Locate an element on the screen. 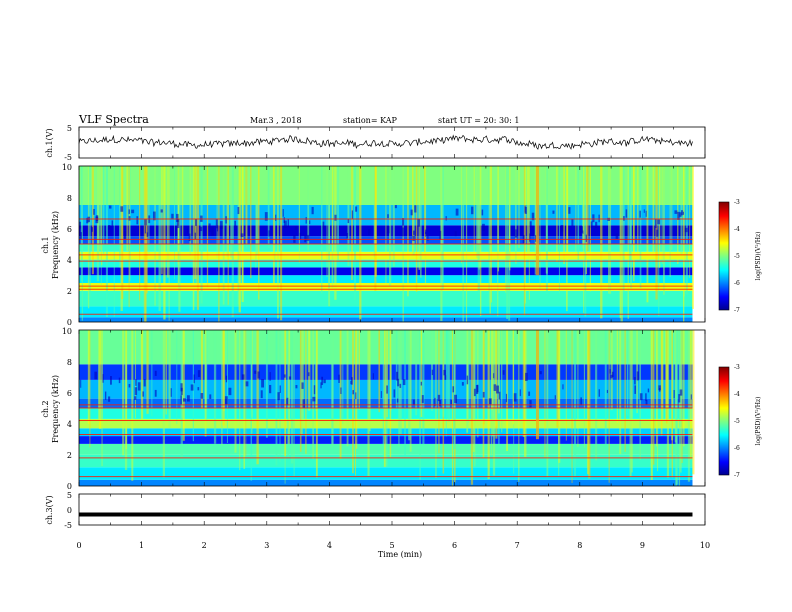 This screenshot has height=612, width=792. ch1-cb-tick-5: -5 is located at coordinates (737, 256).